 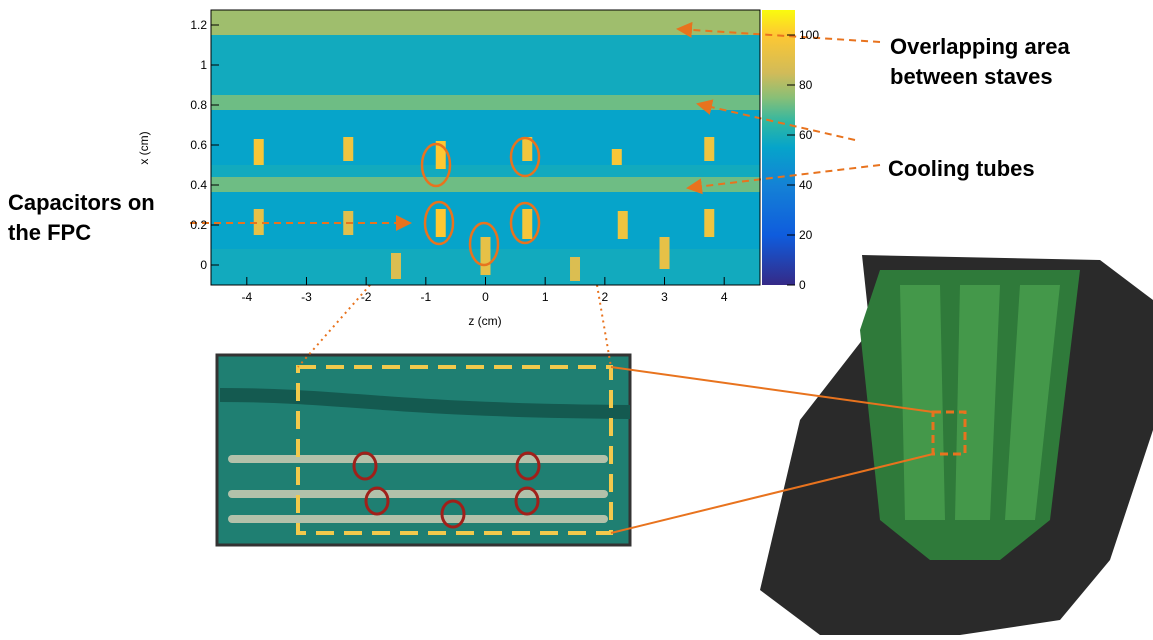 I want to click on x-tick-label: 3, so click(x=664, y=297).